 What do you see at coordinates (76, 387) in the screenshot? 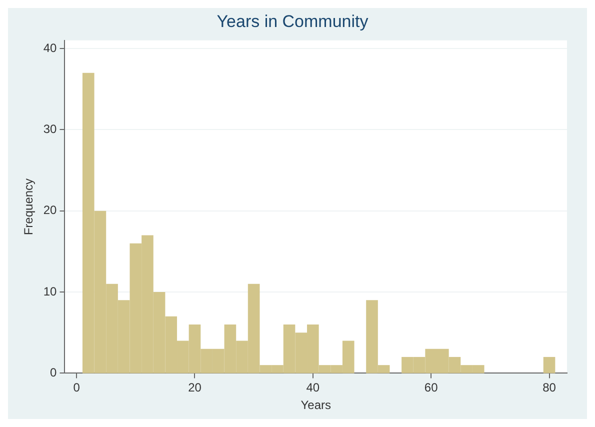
I see `x-tick-label: 0` at bounding box center [76, 387].